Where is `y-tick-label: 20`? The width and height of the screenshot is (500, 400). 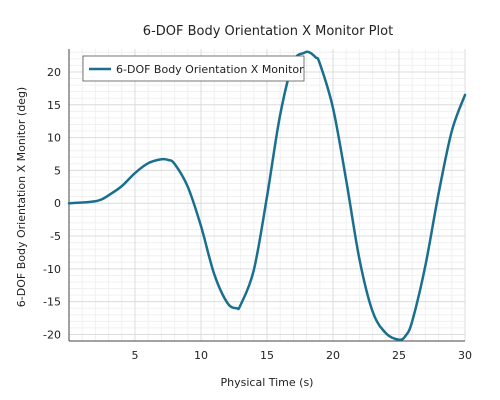
y-tick-label: 20 is located at coordinates (54, 72).